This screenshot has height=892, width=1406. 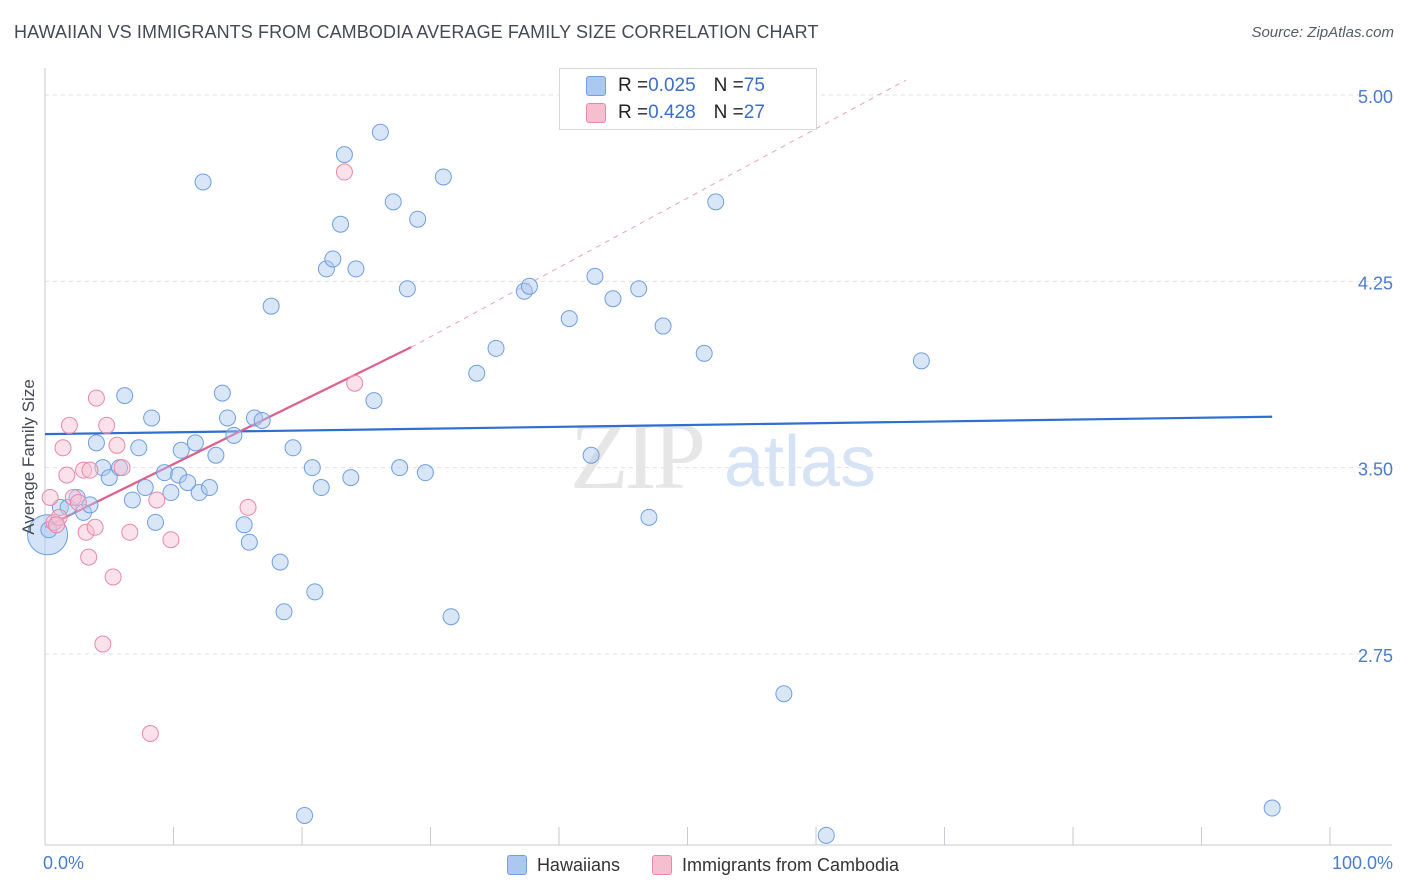 What do you see at coordinates (658, 213) in the screenshot?
I see `trend-line-cambodia-extrapolated` at bounding box center [658, 213].